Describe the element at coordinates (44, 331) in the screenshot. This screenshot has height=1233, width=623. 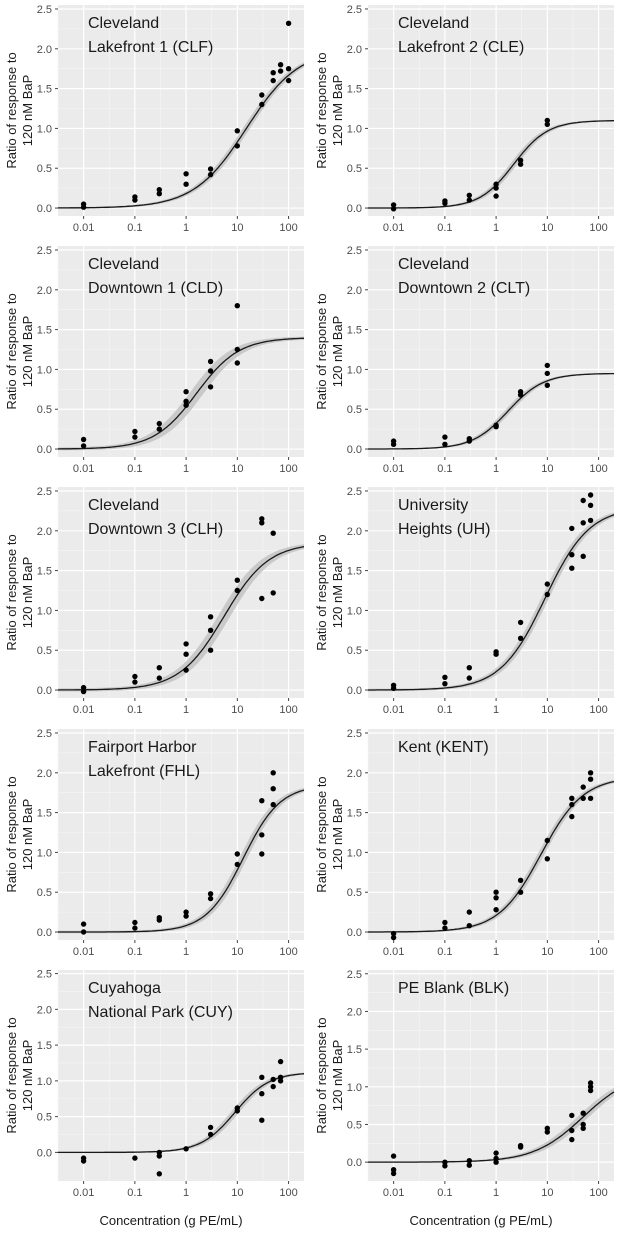
I see `y-tick-label: 1.5` at that location.